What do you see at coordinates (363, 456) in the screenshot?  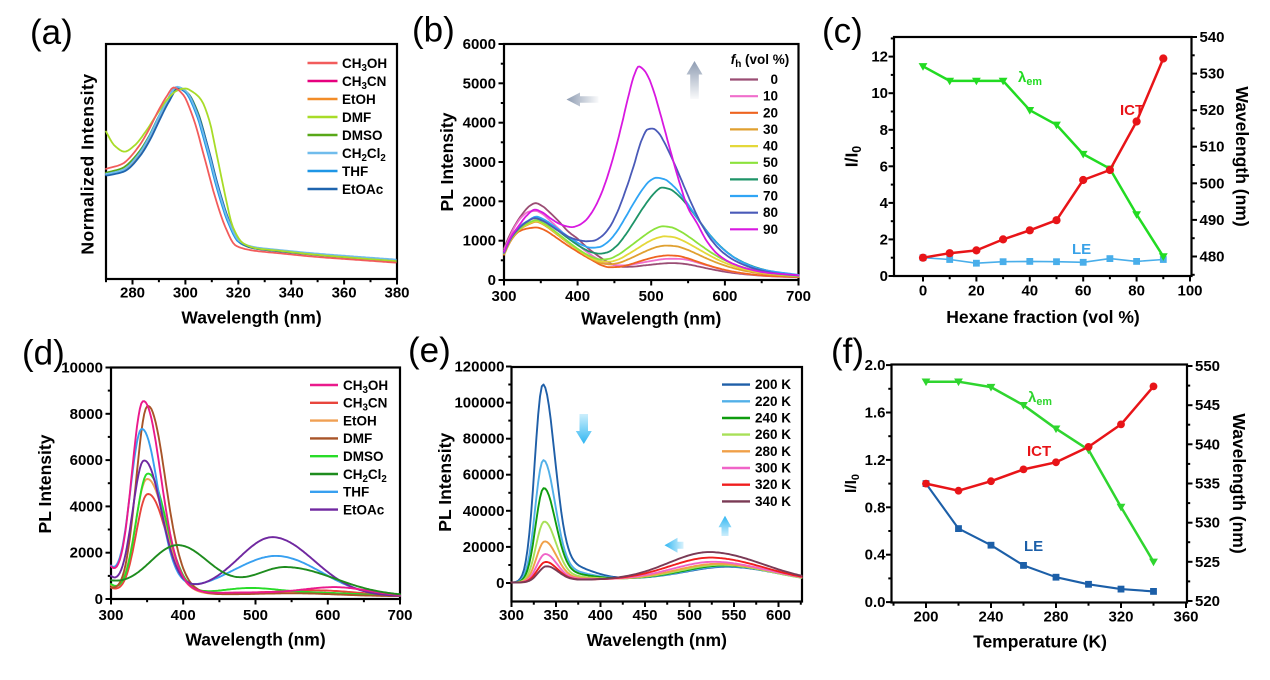 I see `svg-text: DMSO` at bounding box center [363, 456].